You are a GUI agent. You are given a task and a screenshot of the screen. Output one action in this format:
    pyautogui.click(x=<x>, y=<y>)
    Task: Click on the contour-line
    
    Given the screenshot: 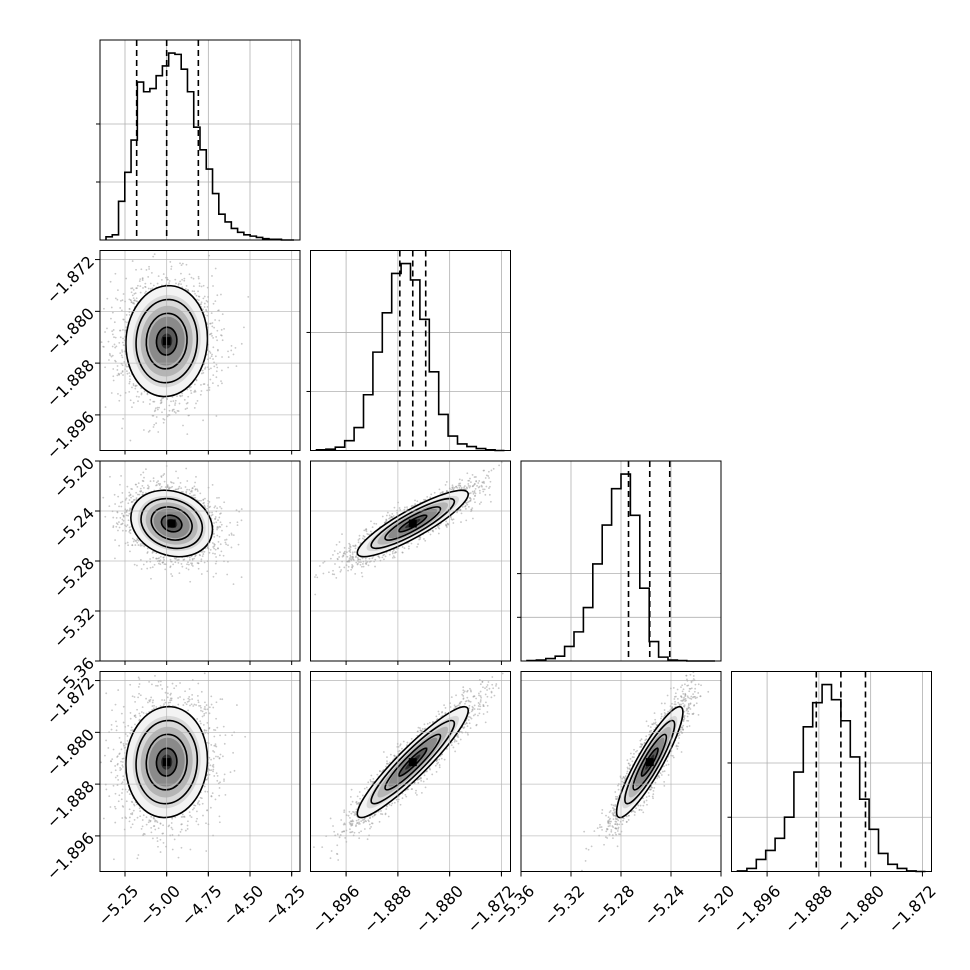 What is the action you would take?
    pyautogui.click(x=171, y=523)
    